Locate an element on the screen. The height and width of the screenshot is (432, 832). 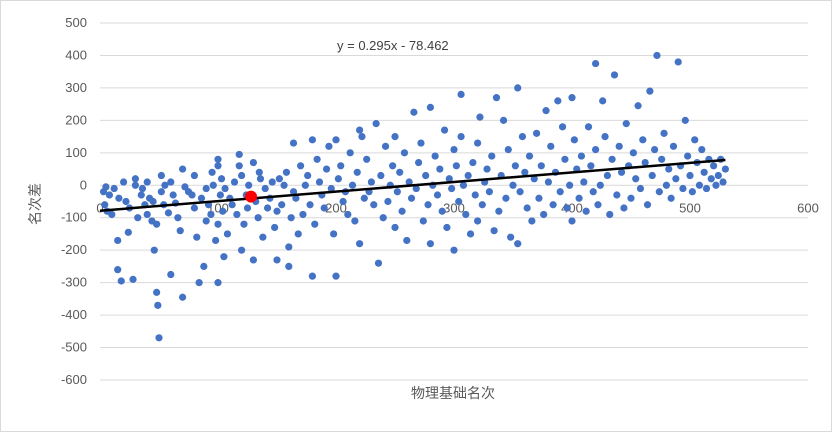
x-axis-title: 物理基础名次 is located at coordinates (453, 393).